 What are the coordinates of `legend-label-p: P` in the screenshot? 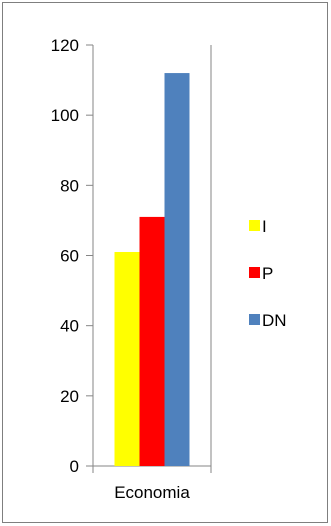 It's located at (267, 273).